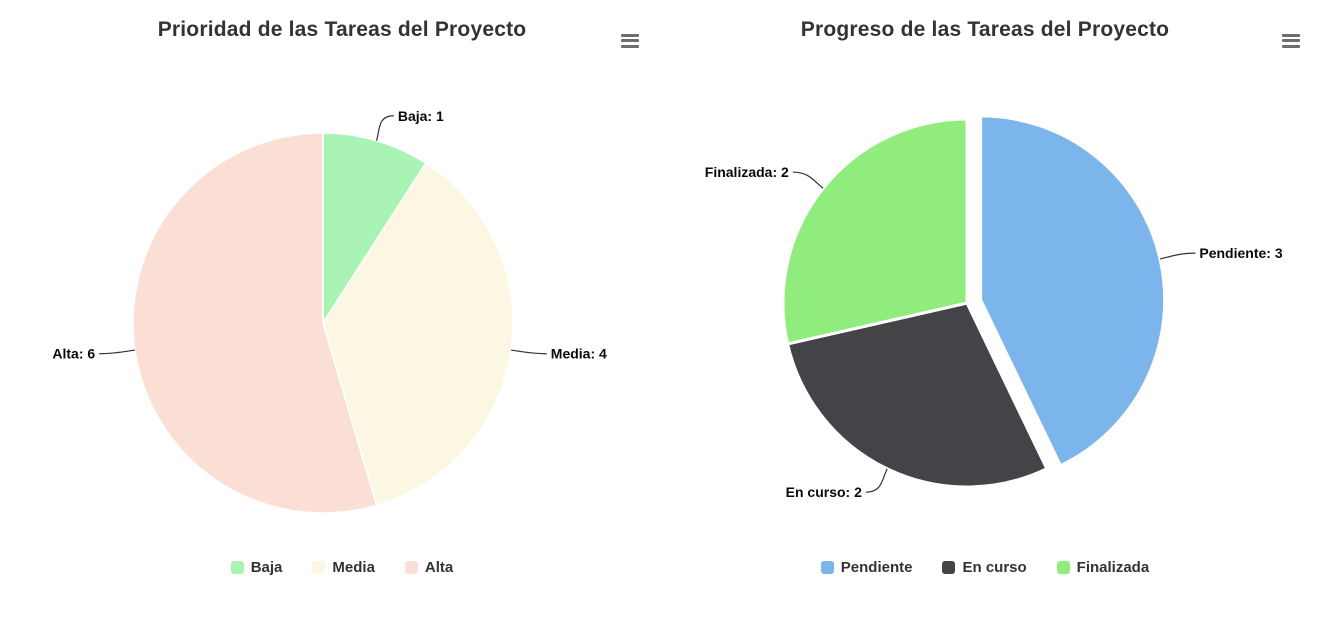  Describe the element at coordinates (994, 567) in the screenshot. I see `legend-label: En curso` at that location.